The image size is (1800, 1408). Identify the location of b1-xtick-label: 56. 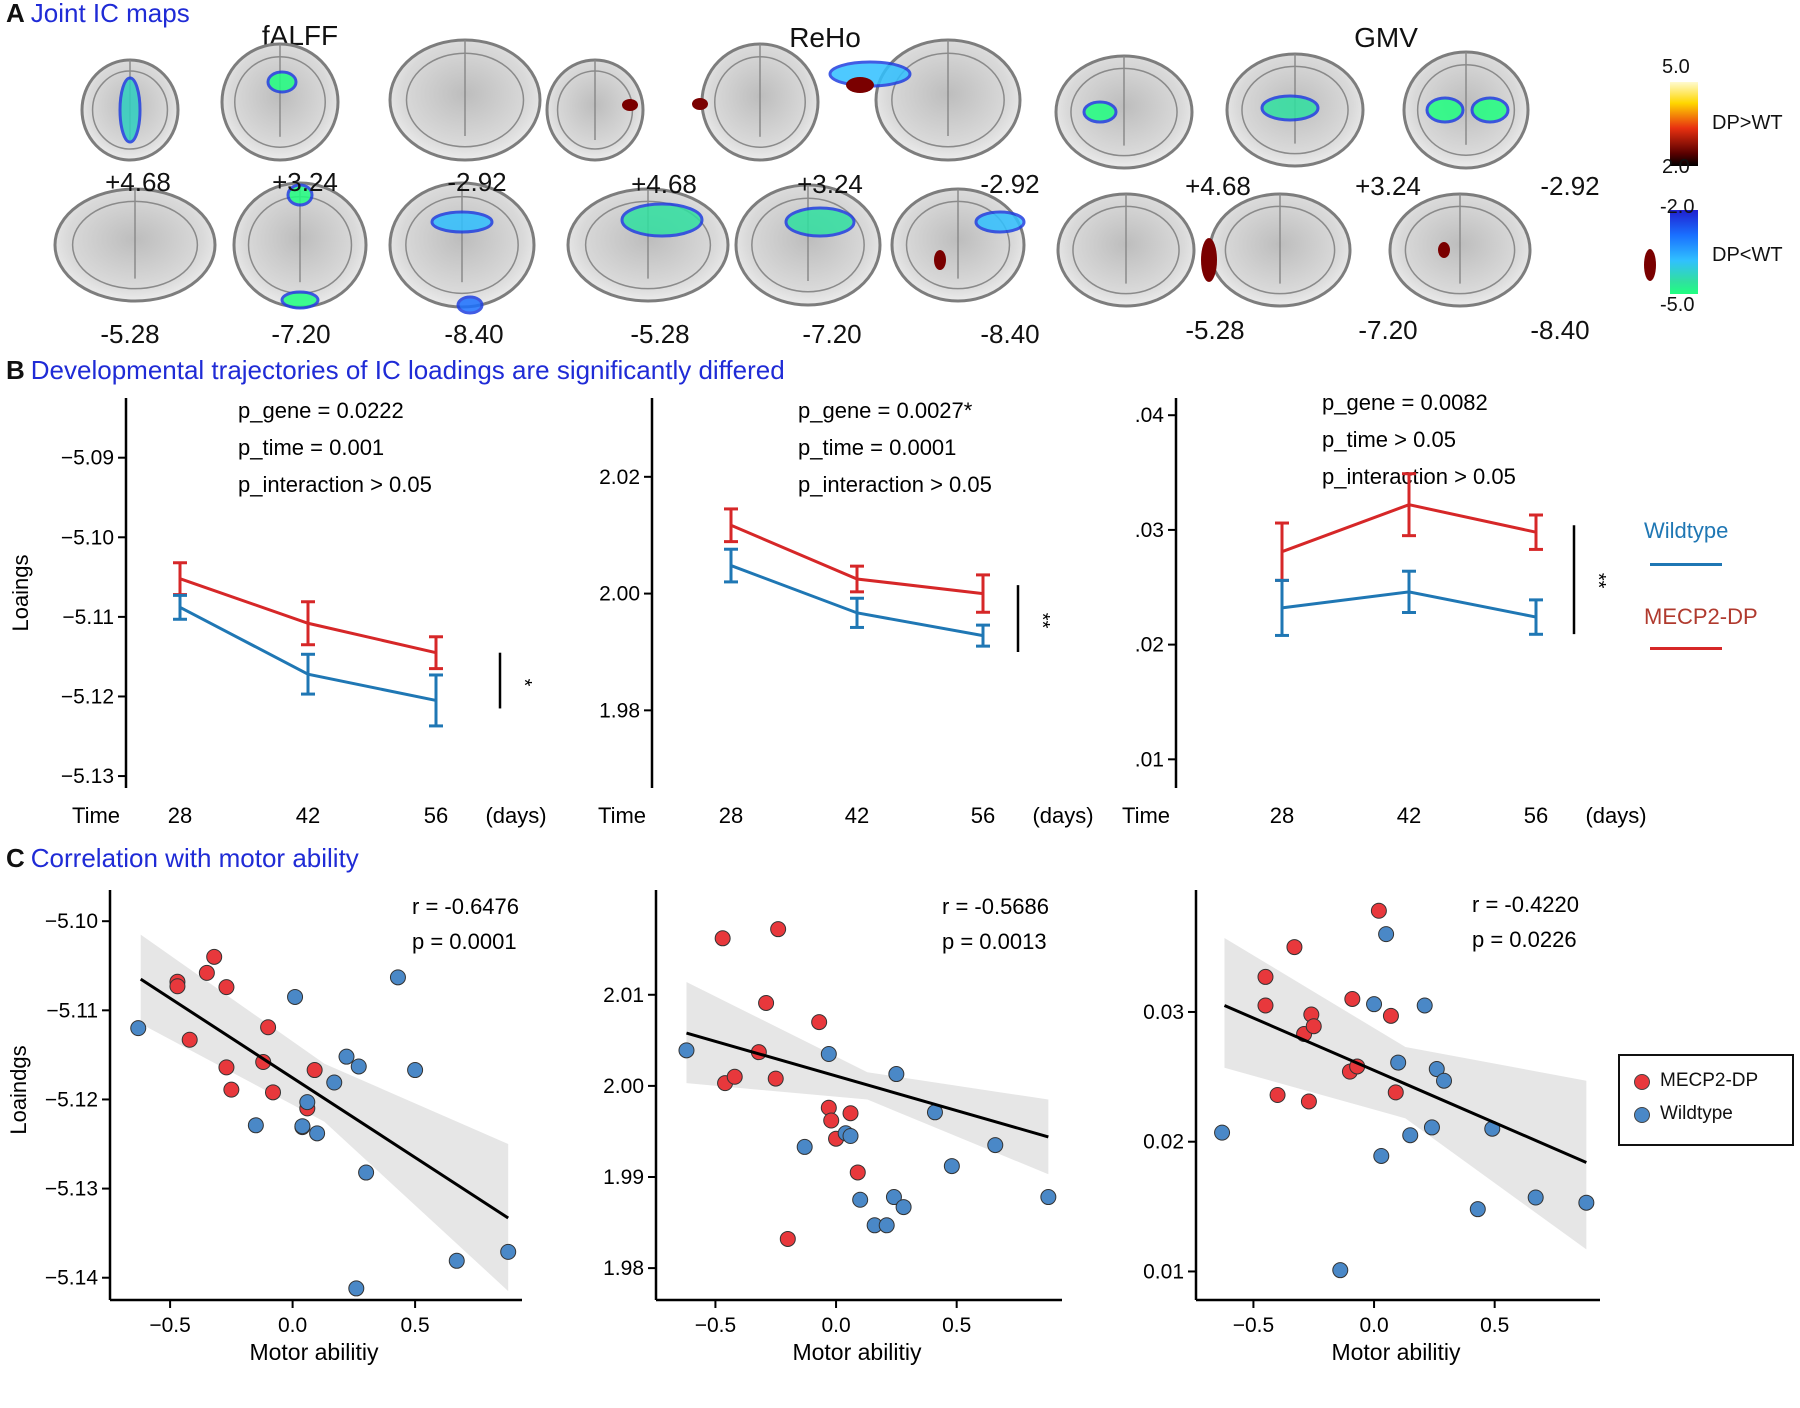
(436, 815).